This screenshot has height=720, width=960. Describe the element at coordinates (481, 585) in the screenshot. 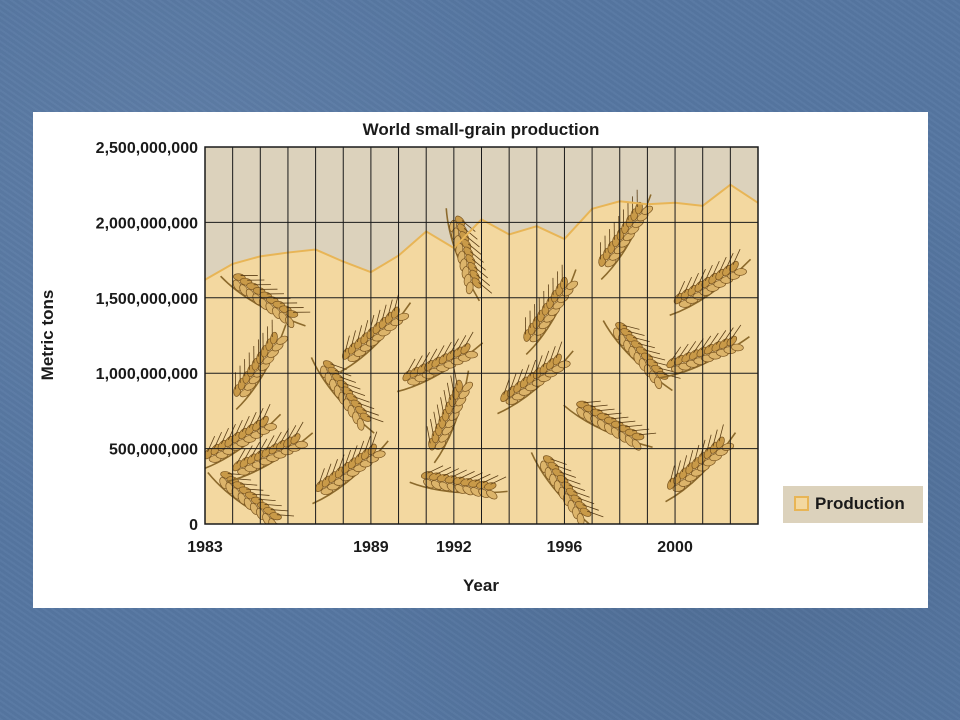

I see `x-axis-label: Year` at that location.